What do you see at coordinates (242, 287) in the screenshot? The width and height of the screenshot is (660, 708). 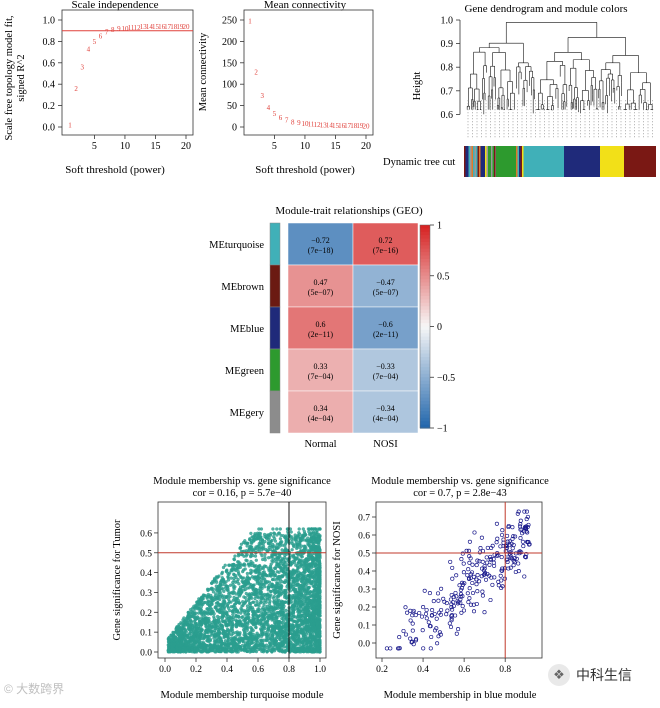 I see `heatmap-row-label: MEbrown` at bounding box center [242, 287].